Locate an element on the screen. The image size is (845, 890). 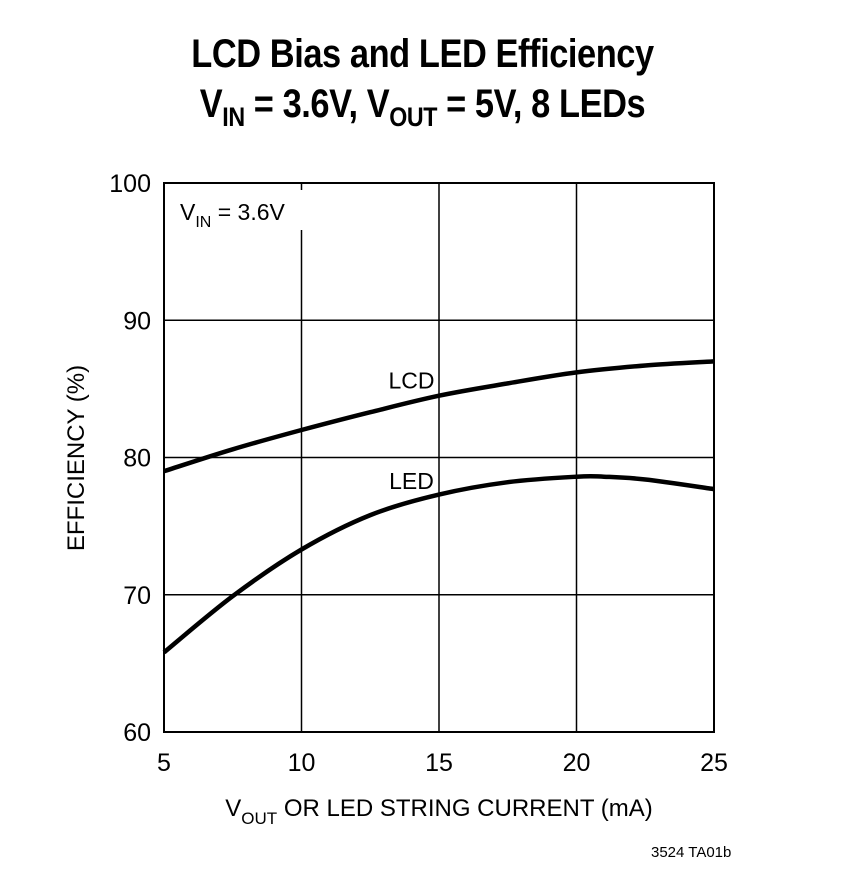
x-tick-label-3: 20 is located at coordinates (577, 763).